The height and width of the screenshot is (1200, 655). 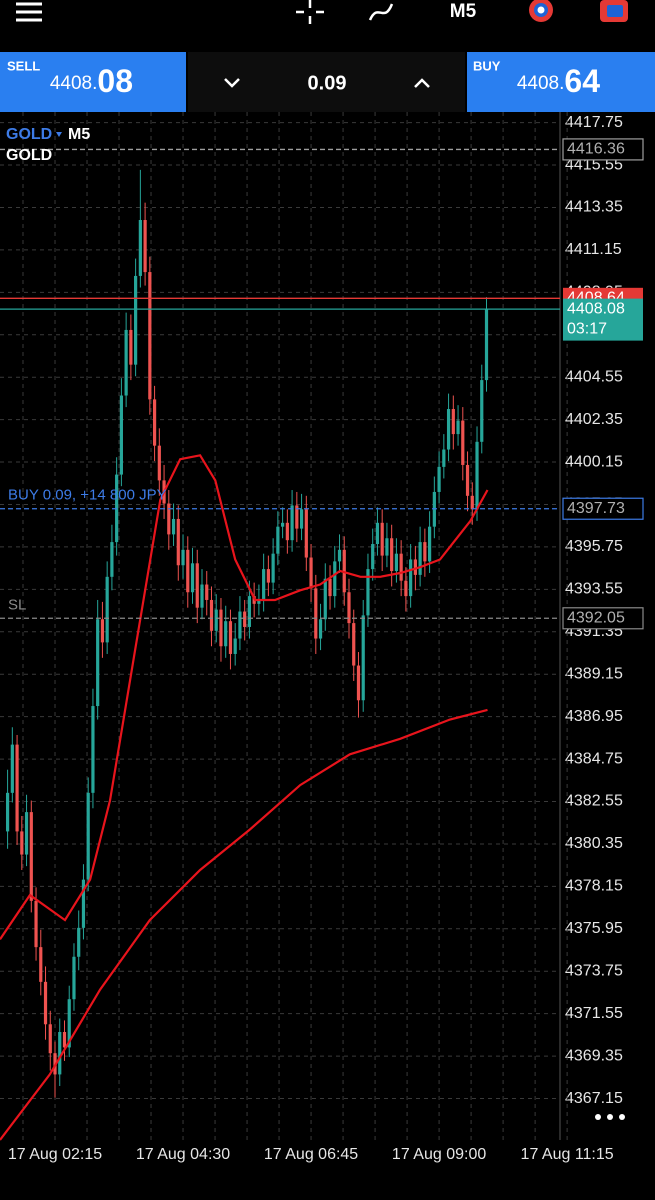 What do you see at coordinates (183, 1154) in the screenshot?
I see `x-tick-label: 17 Aug 04:30` at bounding box center [183, 1154].